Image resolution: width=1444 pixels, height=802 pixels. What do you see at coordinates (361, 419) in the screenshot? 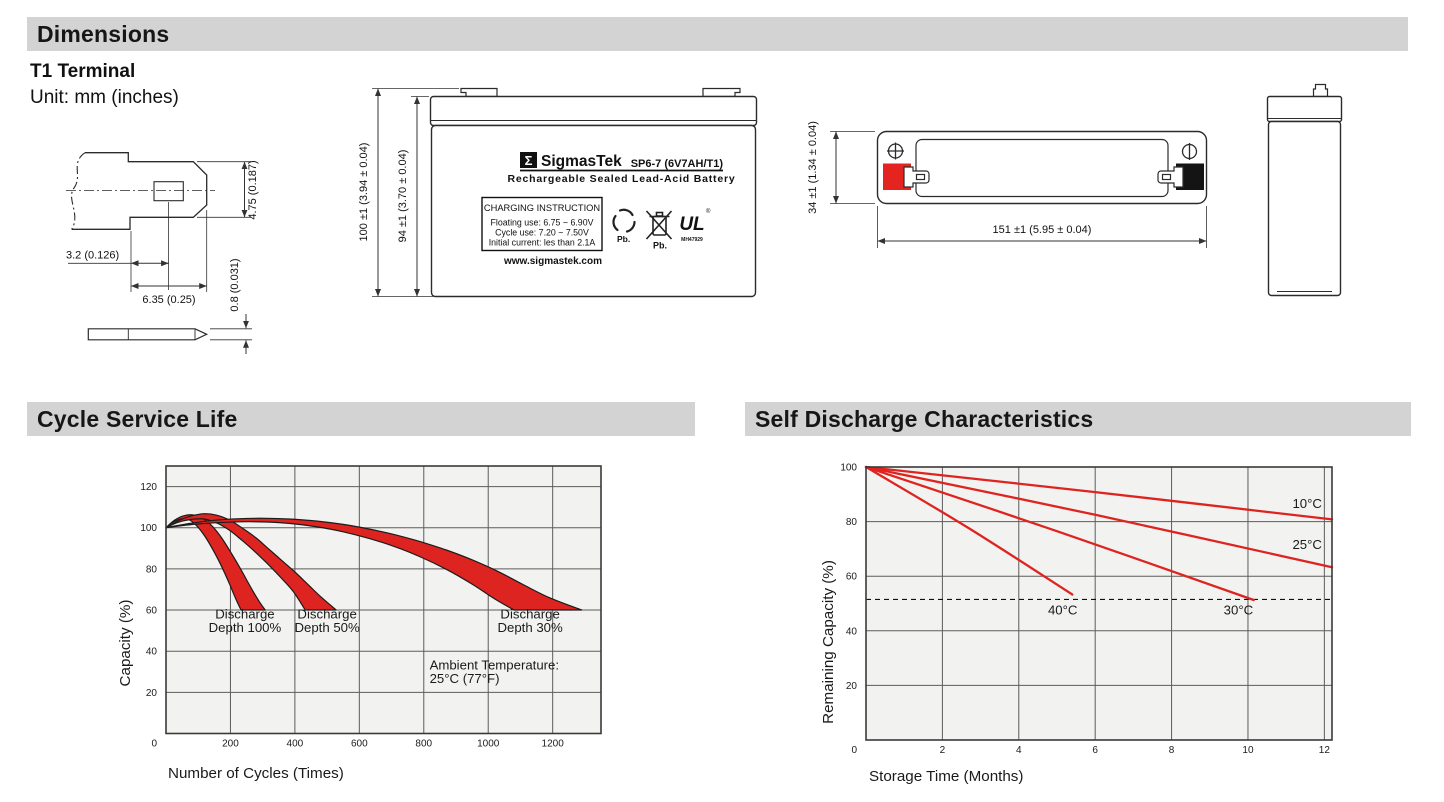
I see `section-header-cycle-service-life: Cycle Service Life` at bounding box center [361, 419].